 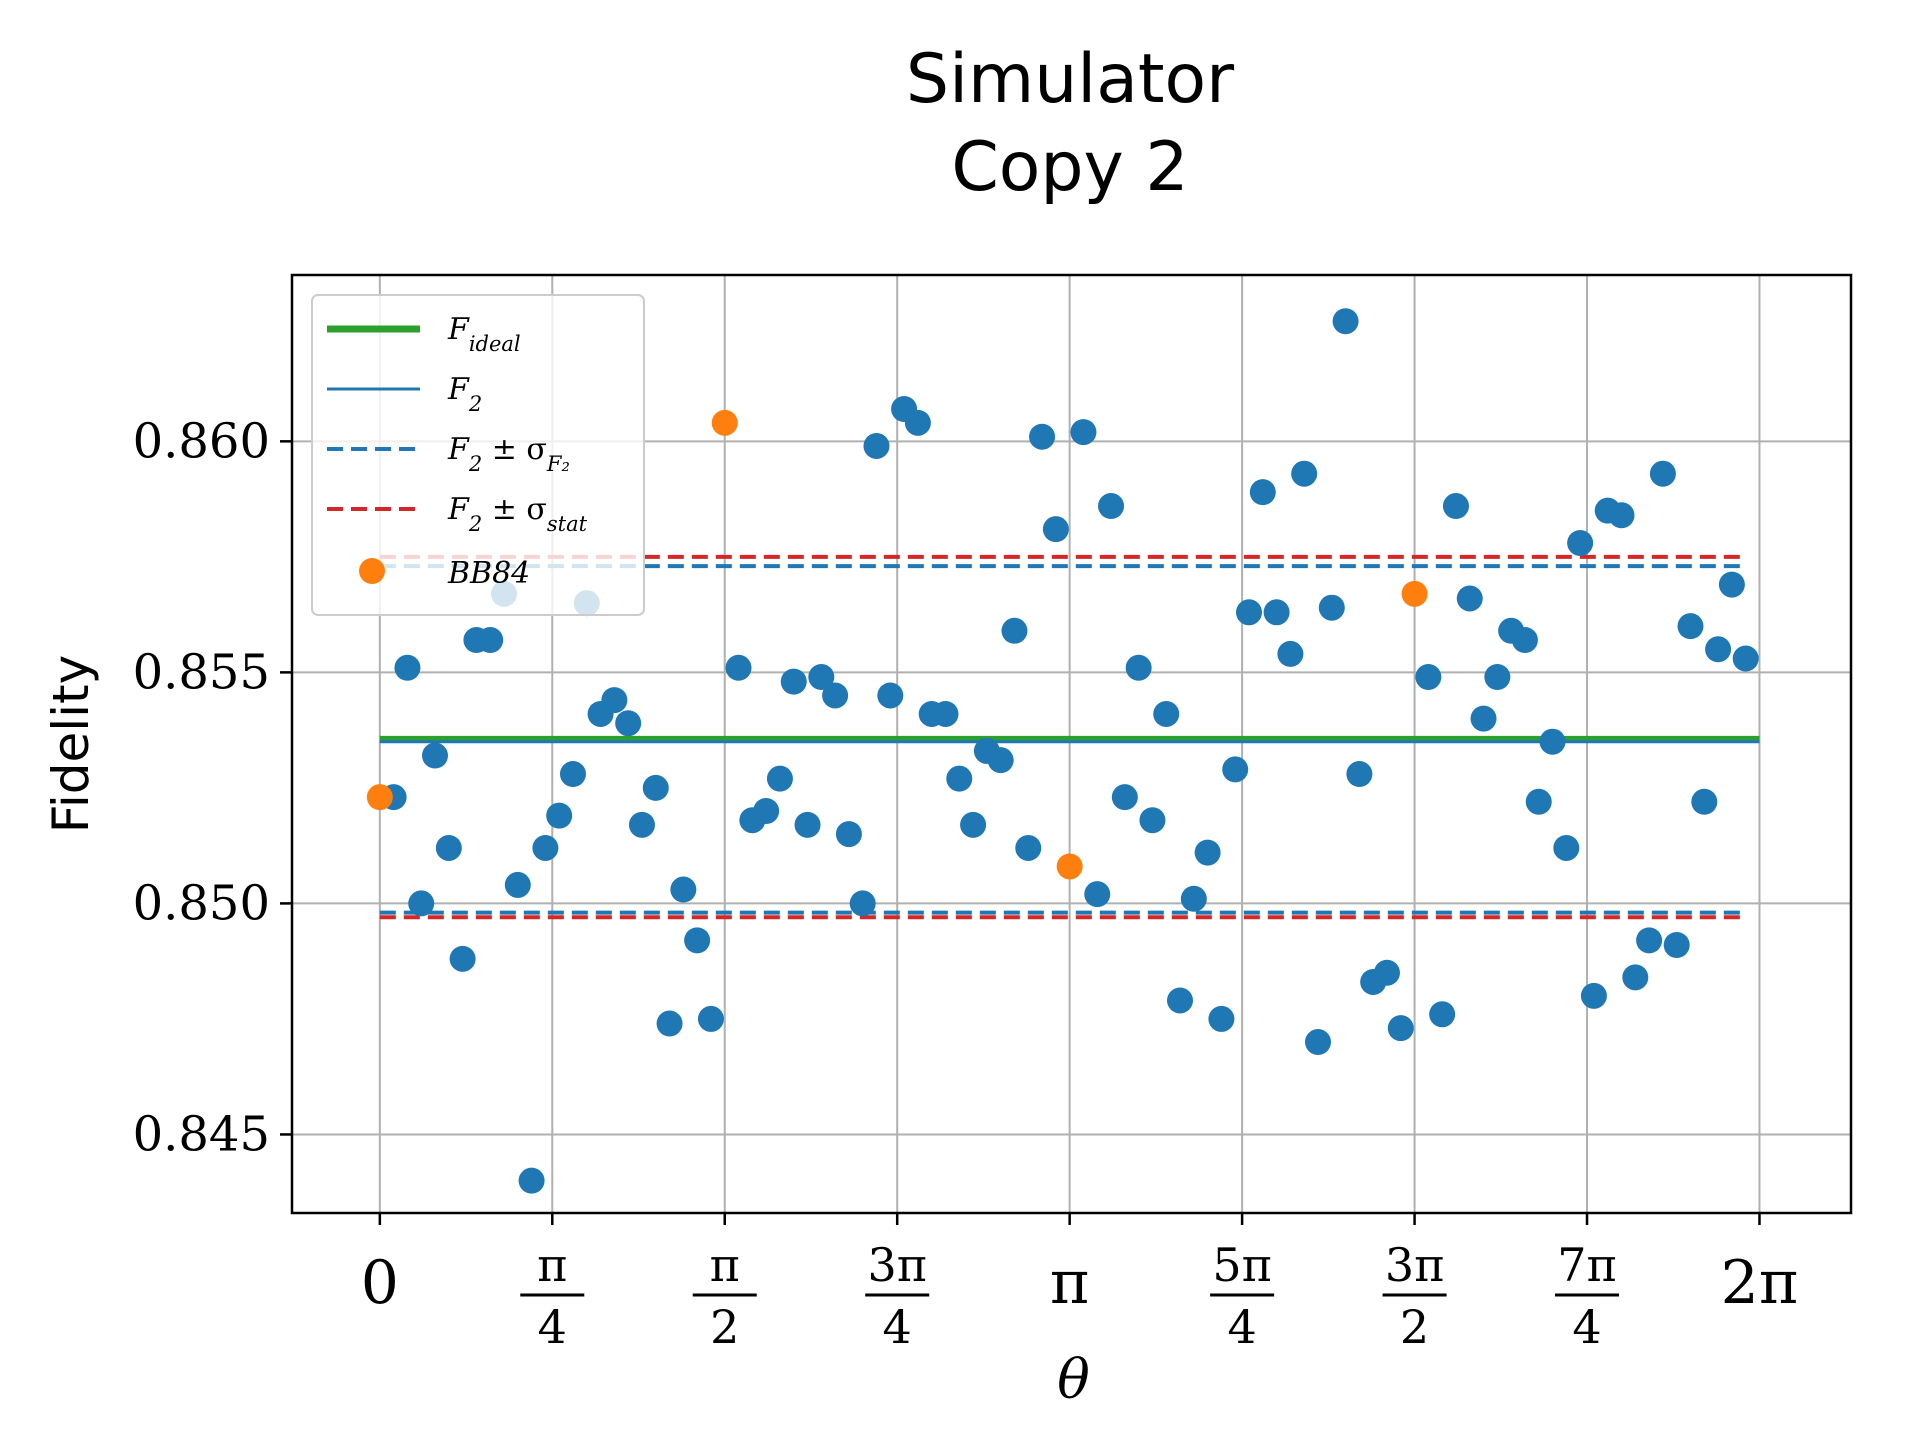 I want to click on x-tick-numerator: 5π, so click(x=1242, y=1265).